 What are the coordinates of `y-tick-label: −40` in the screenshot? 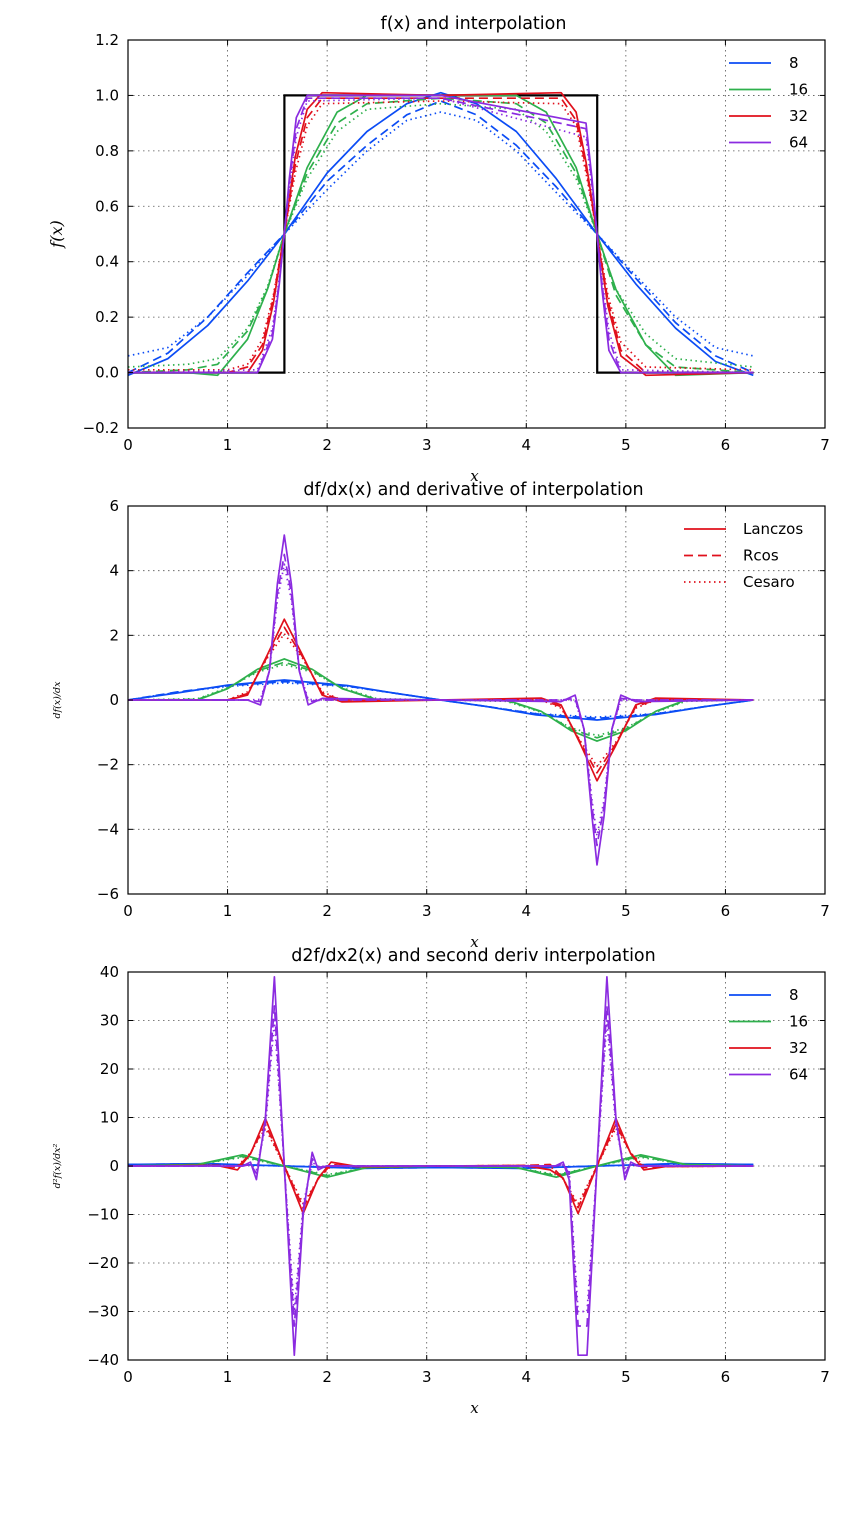 It's located at (103, 1360).